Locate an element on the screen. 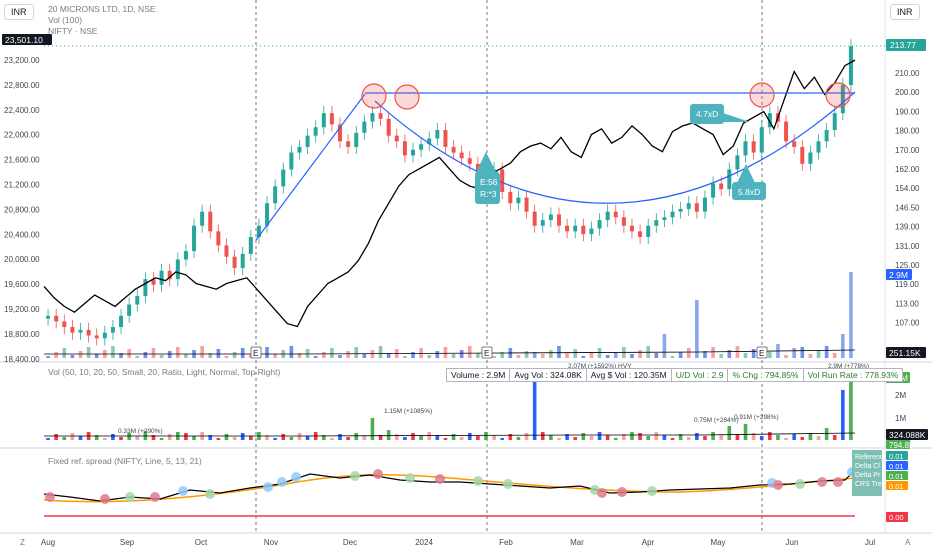 The height and width of the screenshot is (550, 932). right-axis-vol-badge is located at coordinates (899, 274).